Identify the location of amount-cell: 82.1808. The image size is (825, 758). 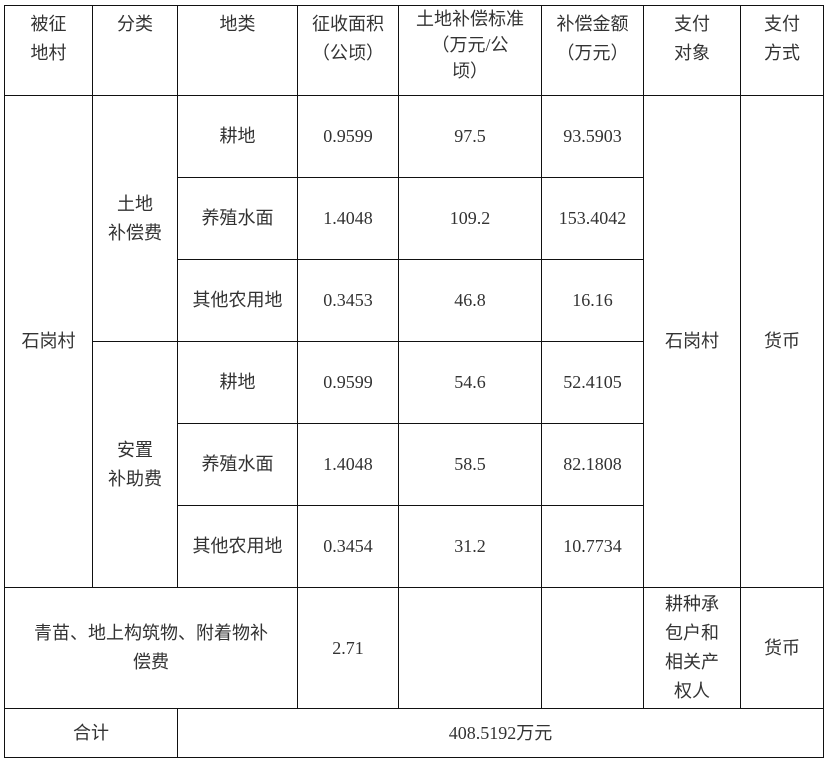
(592, 464).